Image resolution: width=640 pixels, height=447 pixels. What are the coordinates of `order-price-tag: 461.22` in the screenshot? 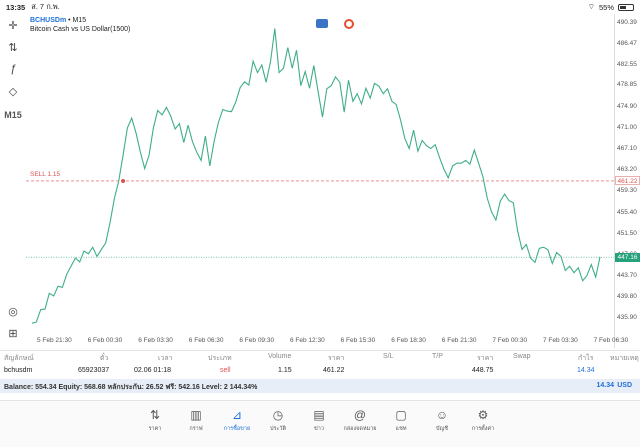 It's located at (627, 181).